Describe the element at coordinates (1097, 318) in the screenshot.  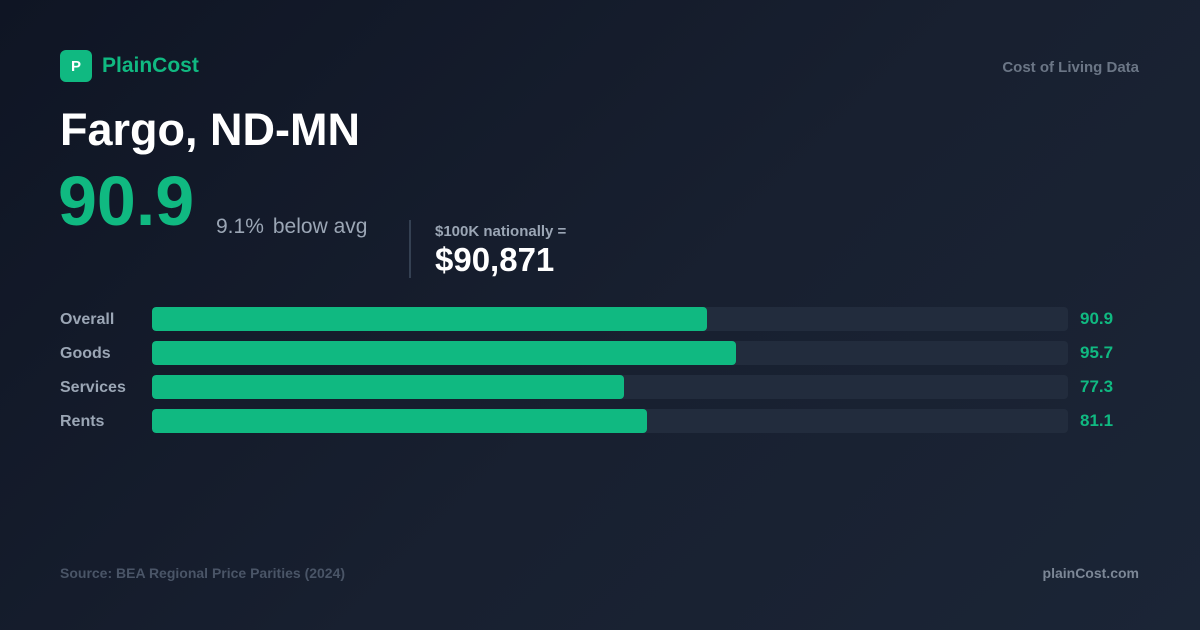
I see `bar-value-label: 90.9` at that location.